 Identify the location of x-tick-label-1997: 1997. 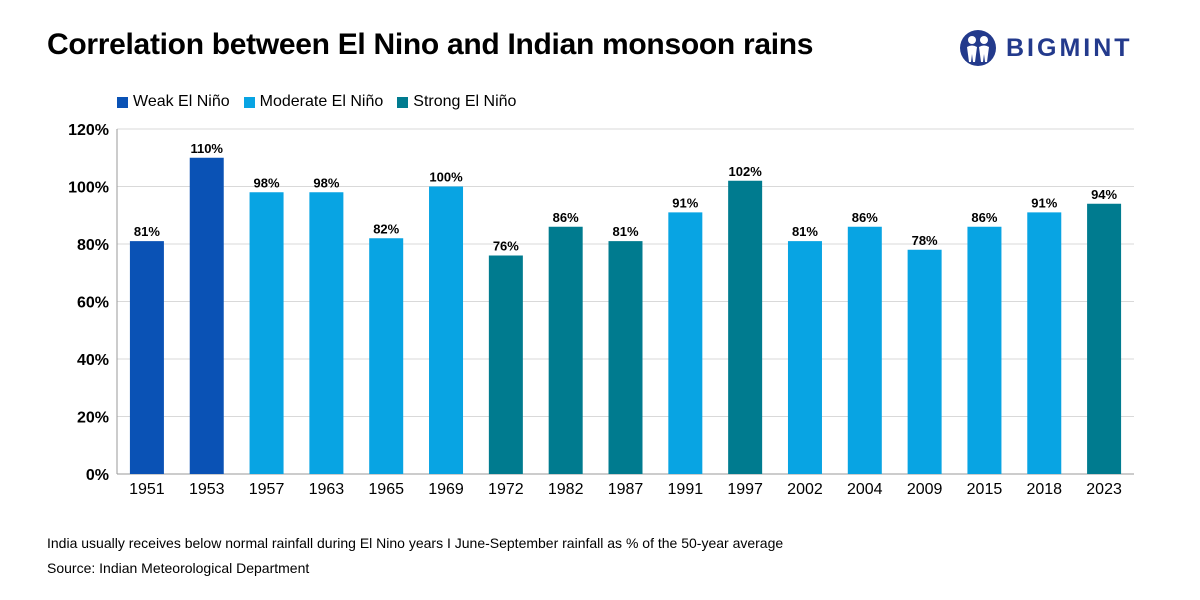
(745, 489).